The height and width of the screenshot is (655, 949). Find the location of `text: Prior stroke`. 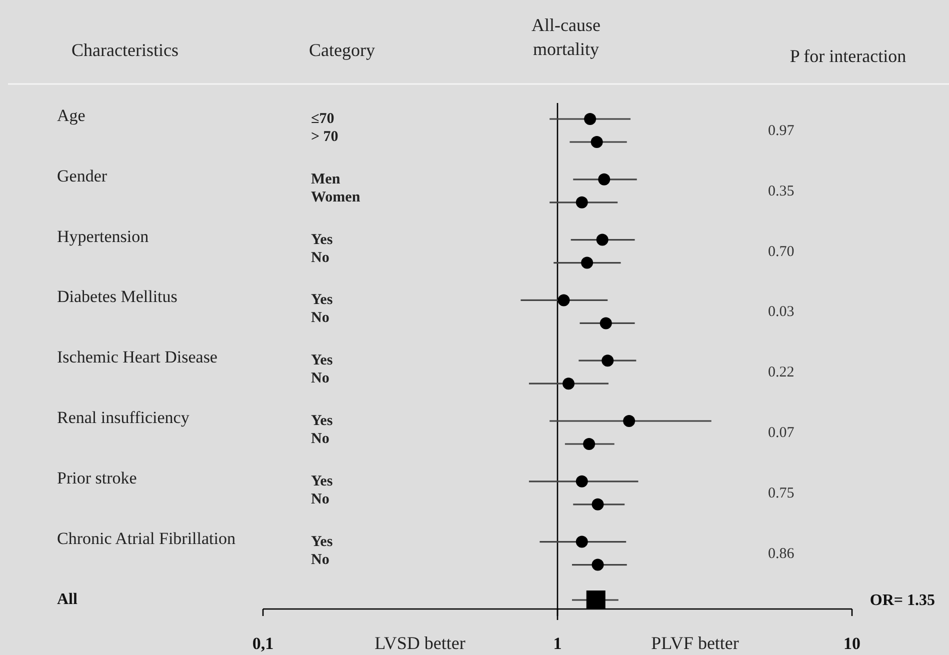

text: Prior stroke is located at coordinates (97, 478).